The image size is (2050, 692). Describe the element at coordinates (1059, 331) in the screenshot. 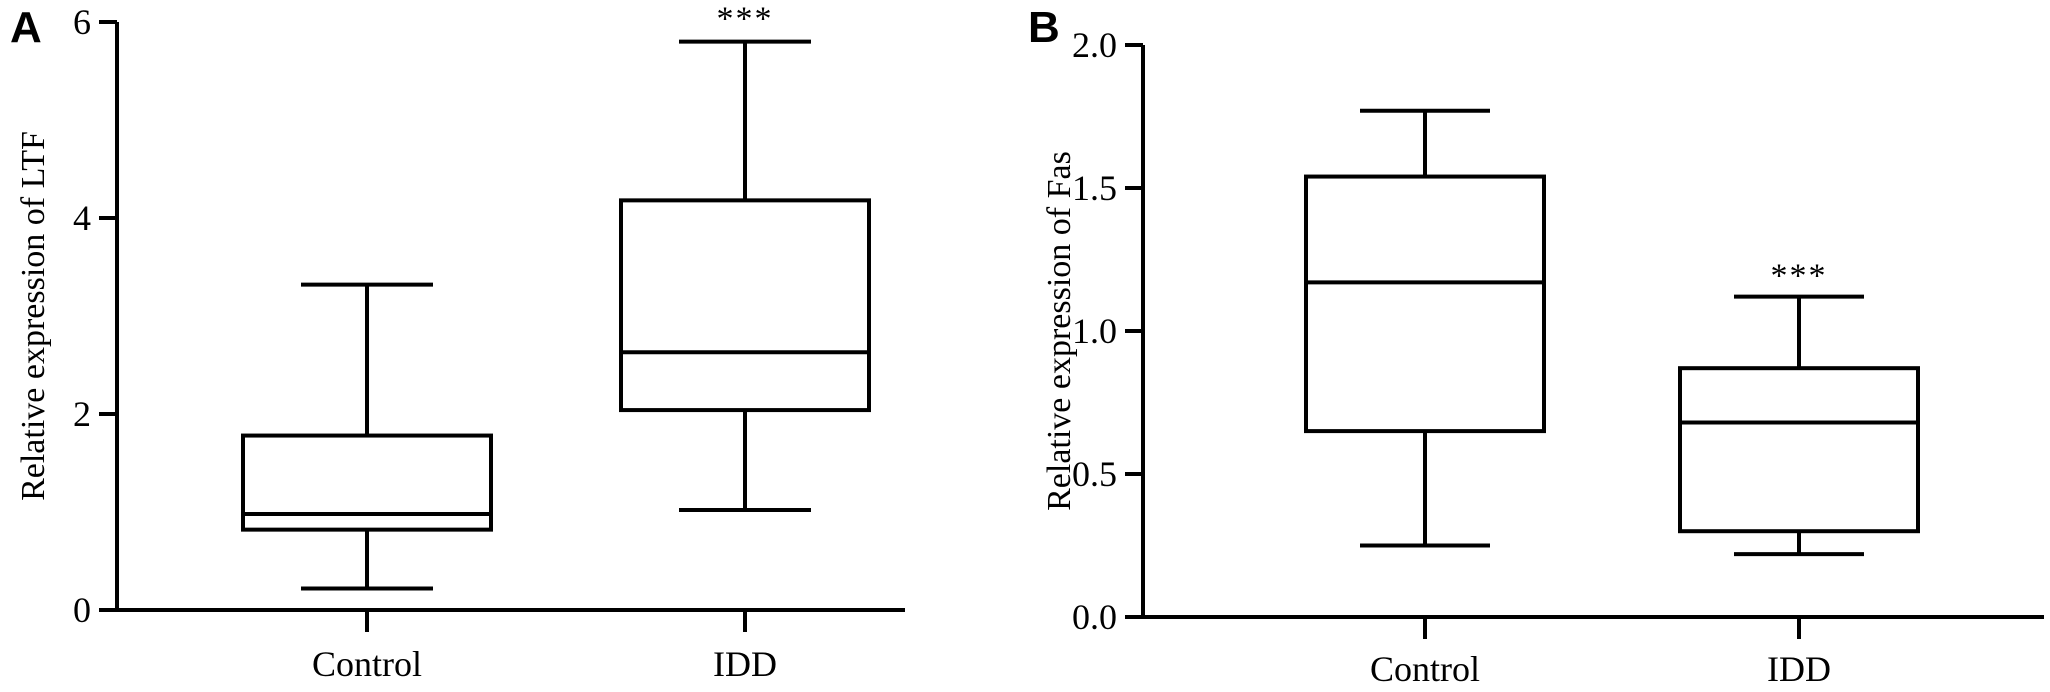

I see `y-axis-title: Relative expression of Fas` at that location.